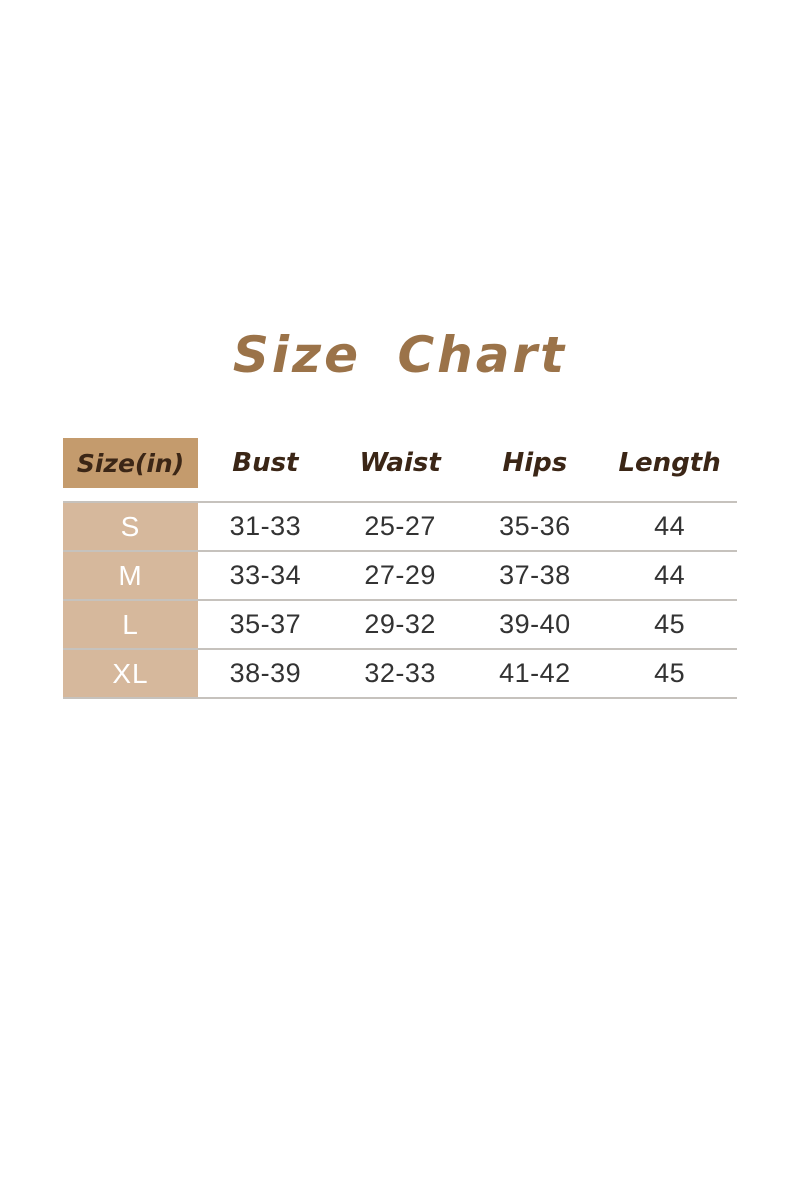 The width and height of the screenshot is (800, 1200). What do you see at coordinates (400, 494) in the screenshot?
I see `header-gap` at bounding box center [400, 494].